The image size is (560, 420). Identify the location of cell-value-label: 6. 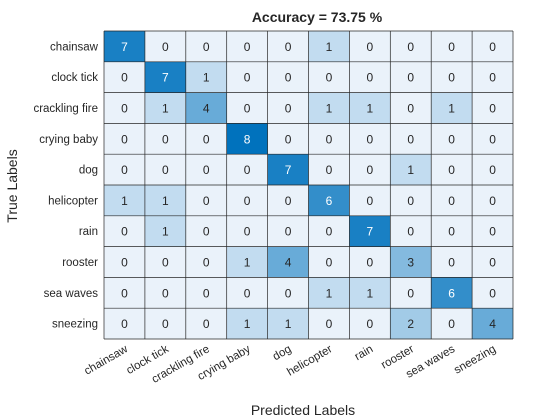
(329, 201).